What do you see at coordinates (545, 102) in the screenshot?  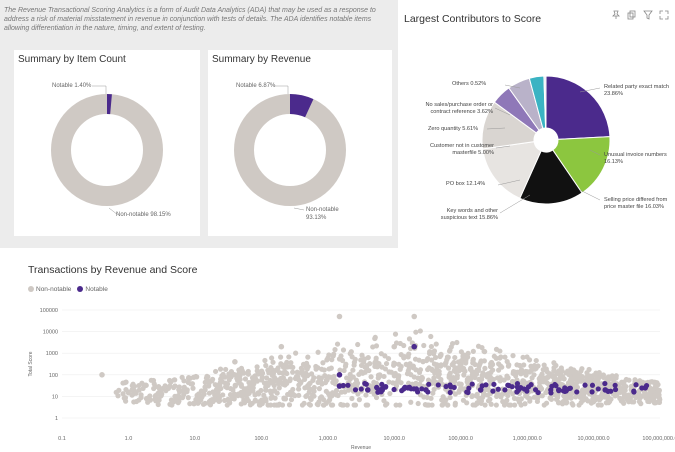 I see `pie-slice-others` at bounding box center [545, 102].